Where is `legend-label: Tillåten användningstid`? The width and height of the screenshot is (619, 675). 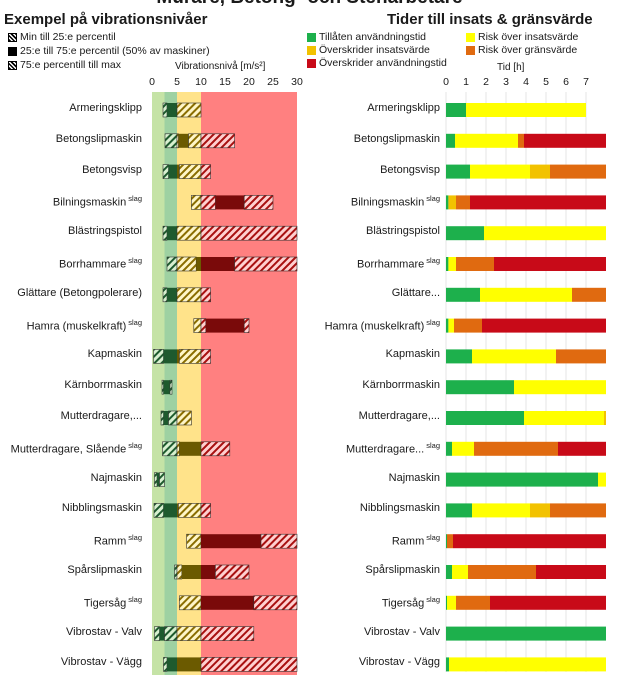
legend-label: Tillåten användningstid is located at coordinates (373, 37).